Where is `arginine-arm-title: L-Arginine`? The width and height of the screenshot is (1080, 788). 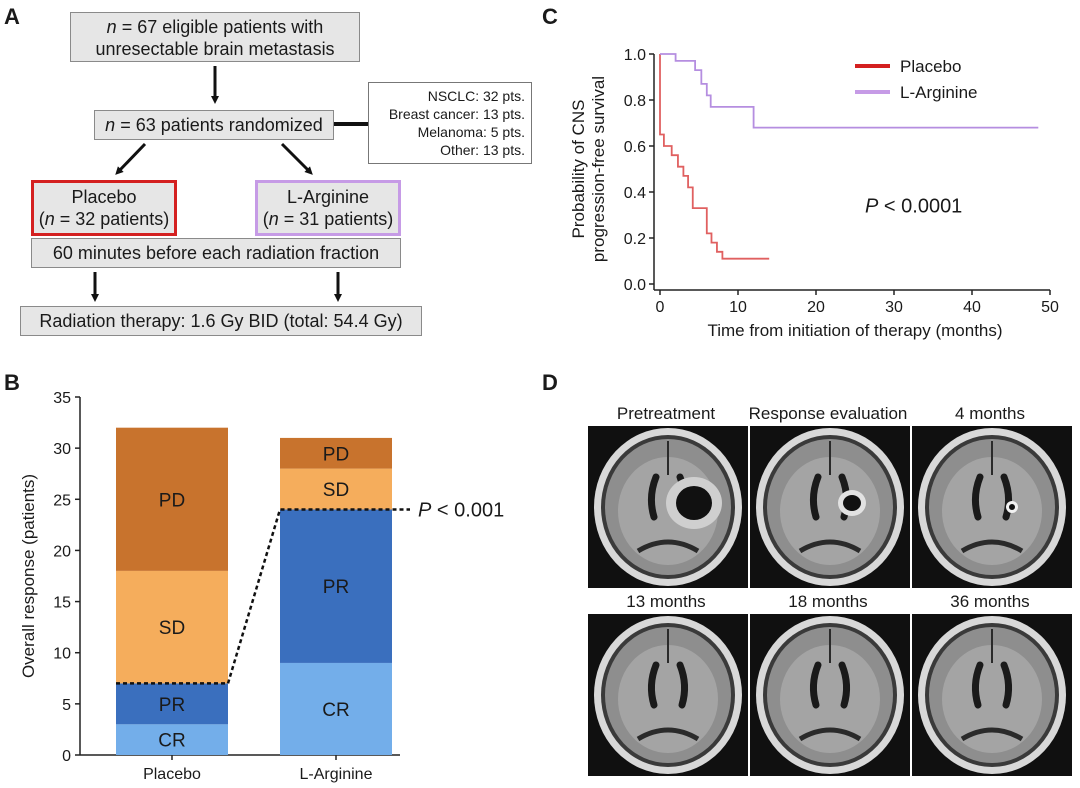
arginine-arm-title: L-Arginine is located at coordinates (328, 197).